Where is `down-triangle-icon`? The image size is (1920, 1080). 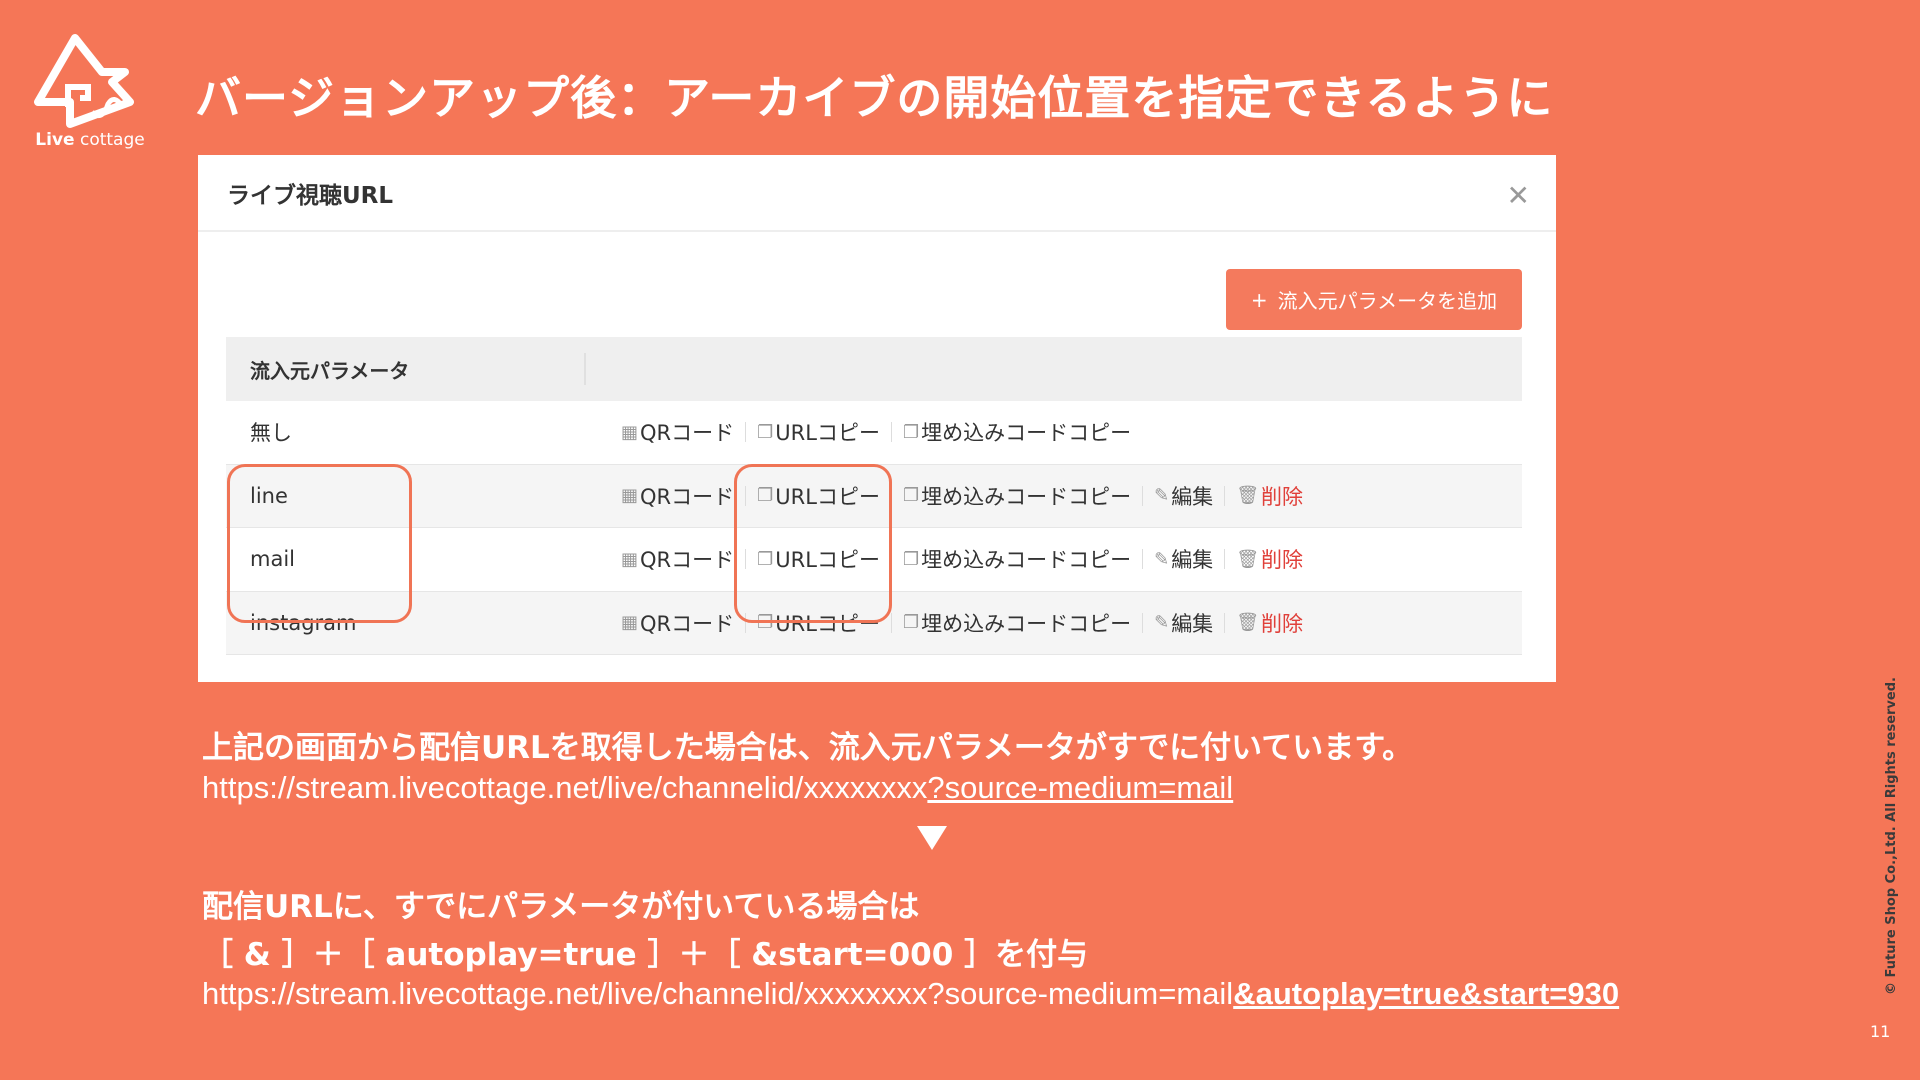 down-triangle-icon is located at coordinates (932, 838).